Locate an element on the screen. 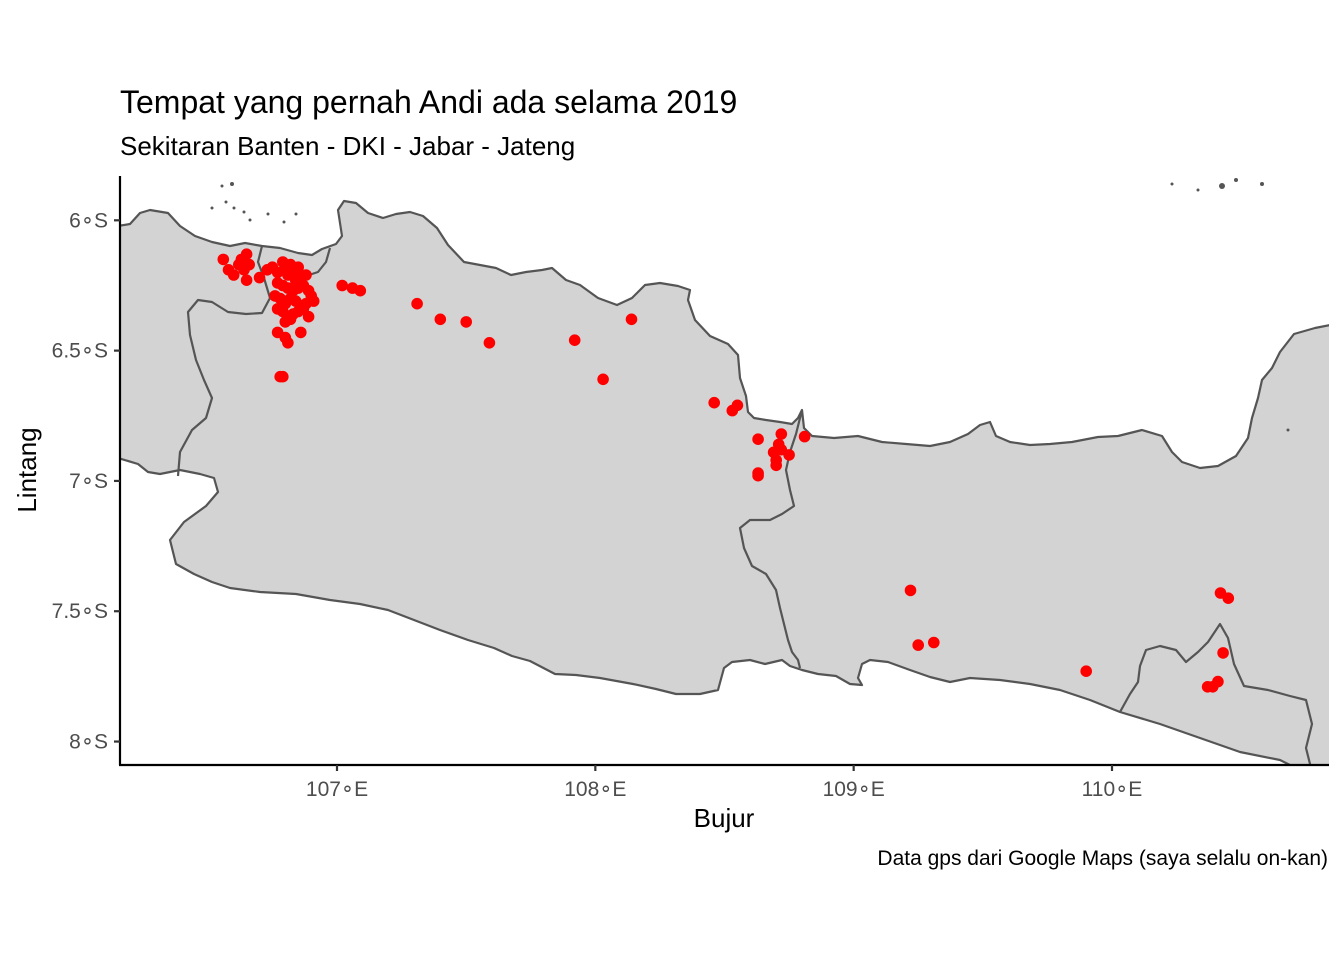 Image resolution: width=1344 pixels, height=960 pixels. y-tick-label: 8∘S is located at coordinates (88, 742).